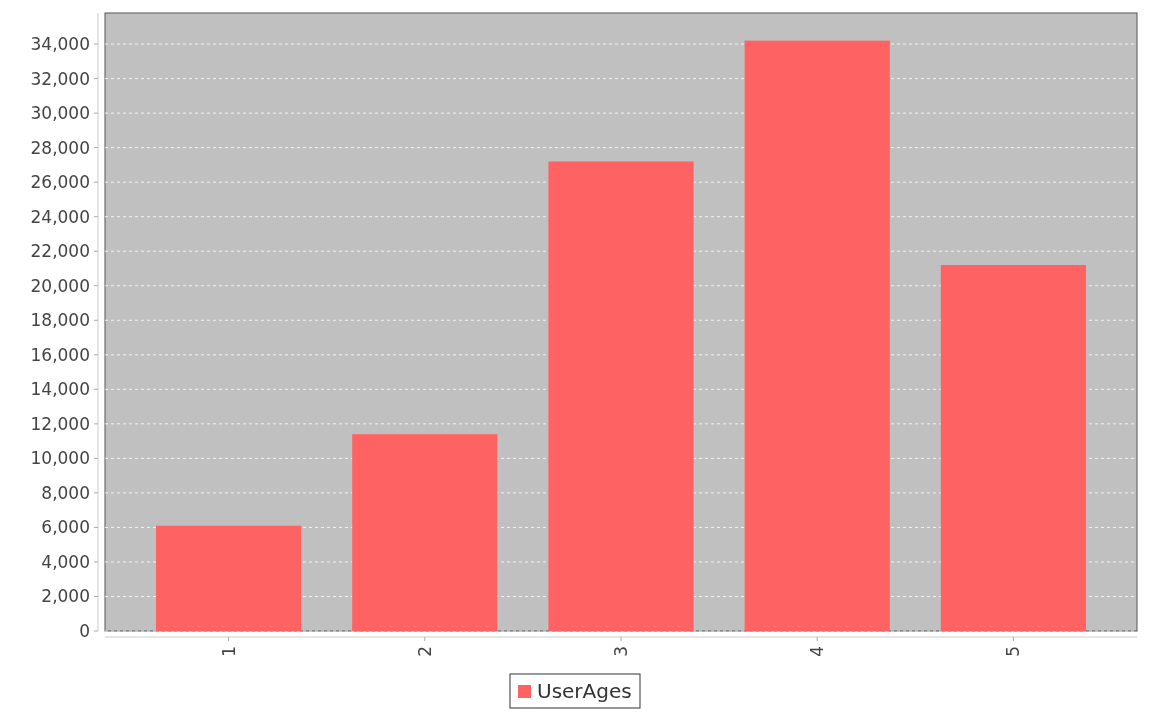 The width and height of the screenshot is (1150, 714). Describe the element at coordinates (60, 251) in the screenshot. I see `y-tick-label: 22,000` at that location.